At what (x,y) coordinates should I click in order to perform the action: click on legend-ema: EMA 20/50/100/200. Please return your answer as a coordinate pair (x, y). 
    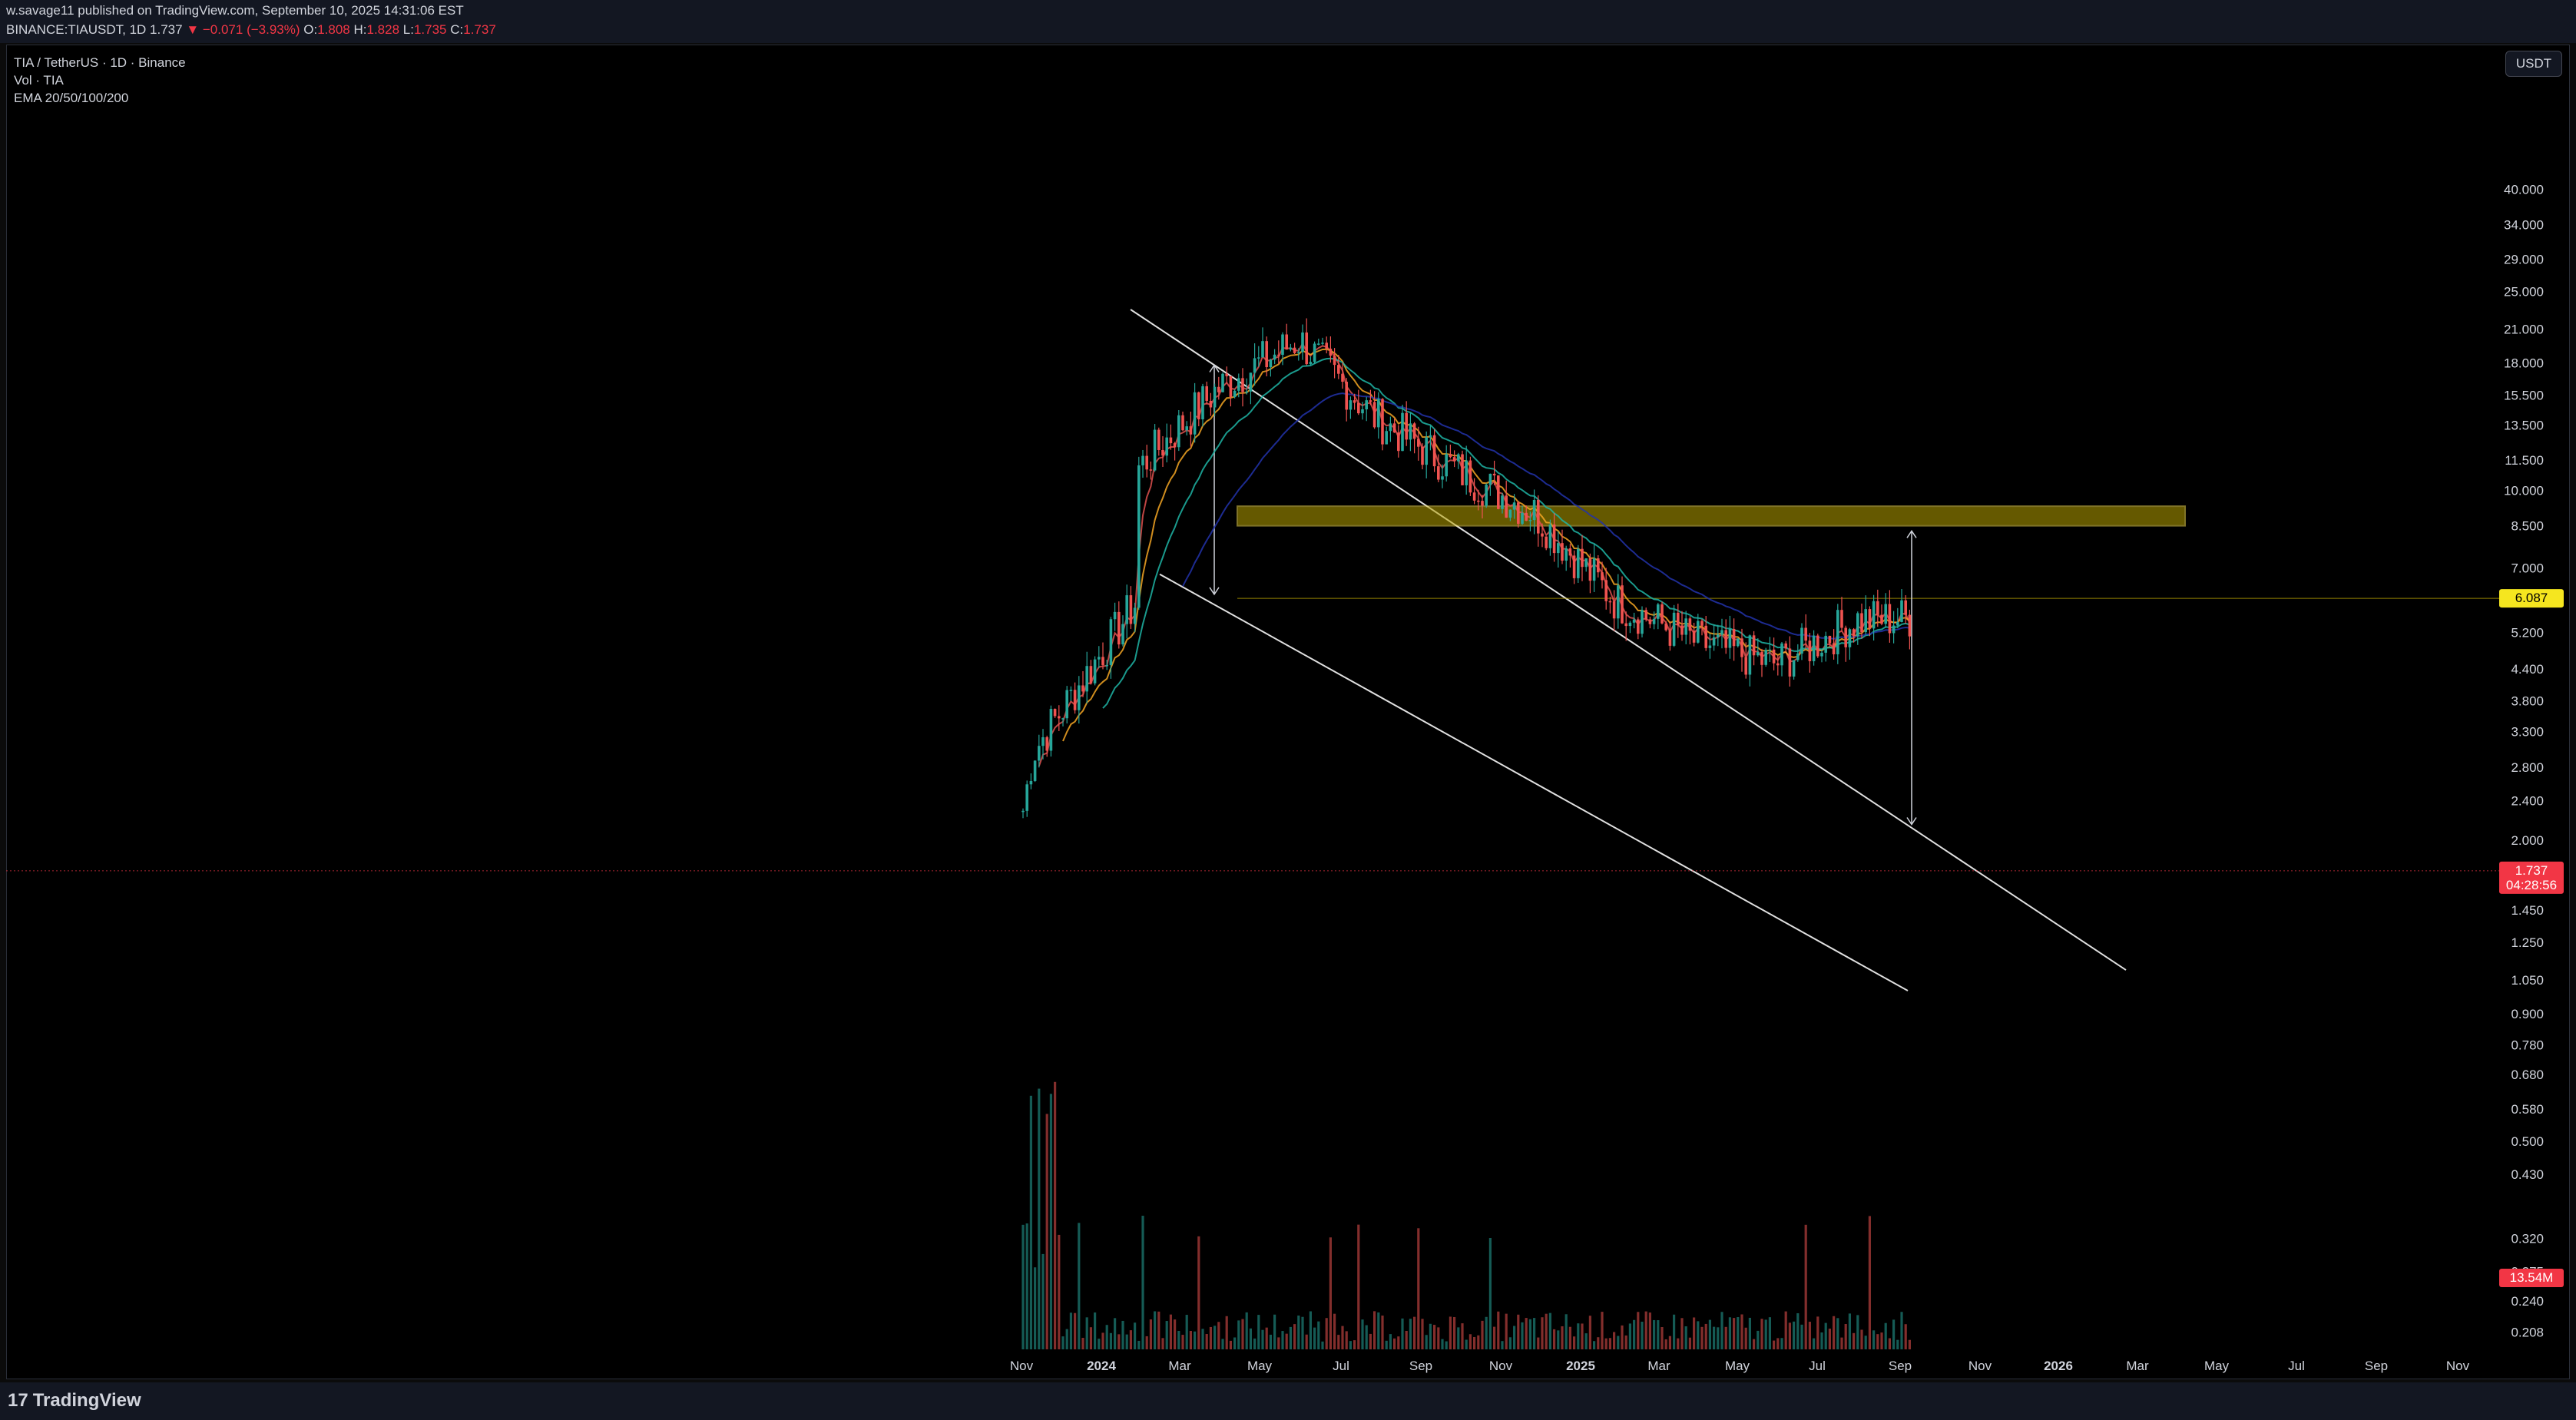
    Looking at the image, I should click on (71, 98).